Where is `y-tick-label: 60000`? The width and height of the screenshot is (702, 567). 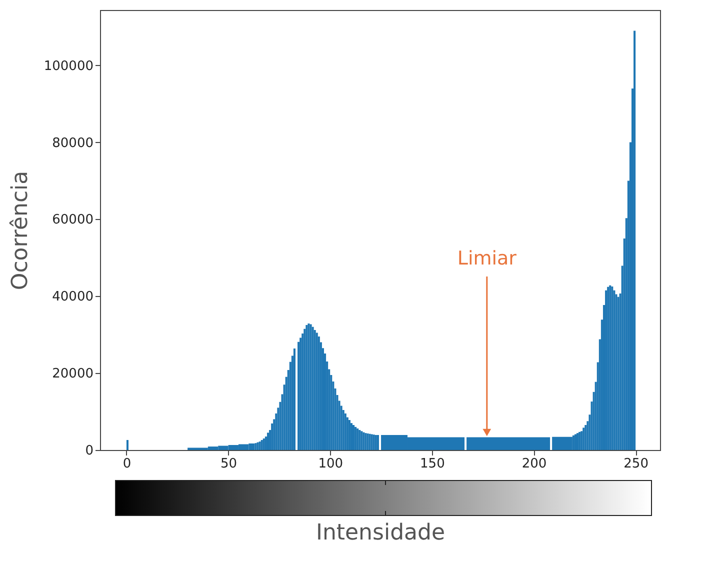 y-tick-label: 60000 is located at coordinates (73, 220).